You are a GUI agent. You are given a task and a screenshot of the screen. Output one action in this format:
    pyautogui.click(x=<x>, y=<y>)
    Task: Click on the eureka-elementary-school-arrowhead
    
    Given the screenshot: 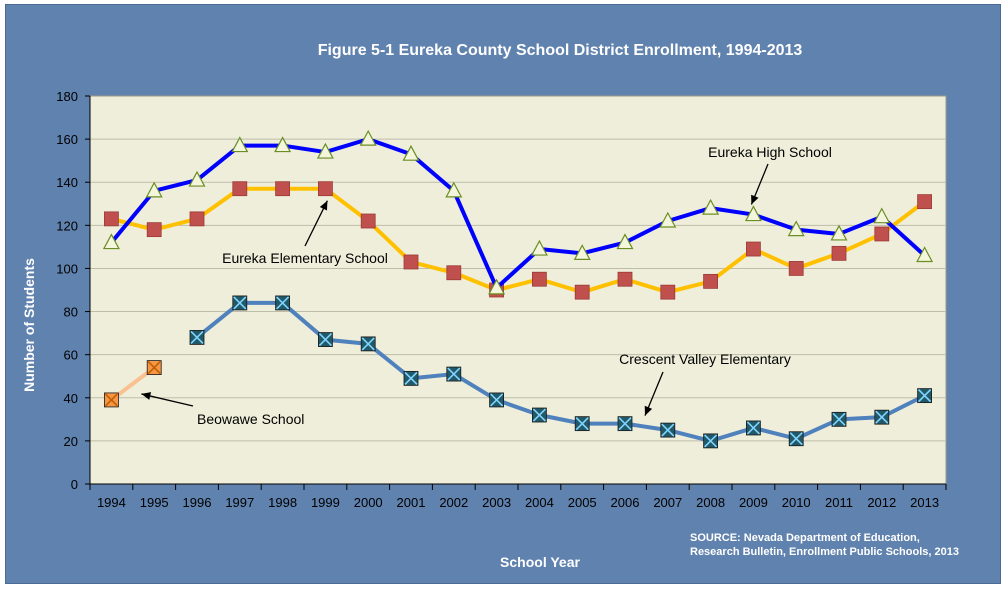 What is the action you would take?
    pyautogui.click(x=323, y=205)
    